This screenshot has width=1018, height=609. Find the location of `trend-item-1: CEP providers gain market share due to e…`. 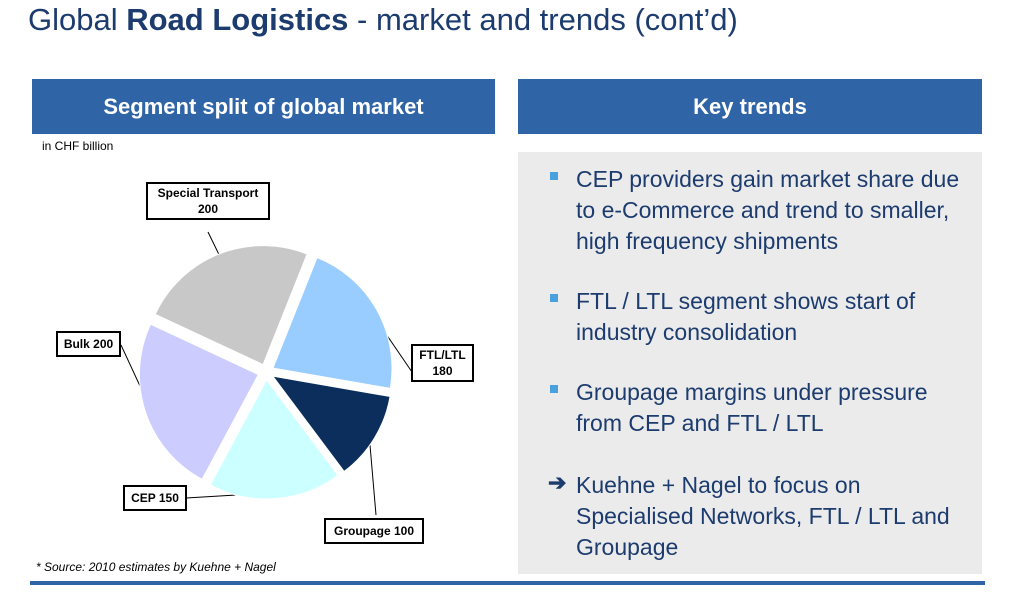

trend-item-1: CEP providers gain market share due to e… is located at coordinates (768, 210).